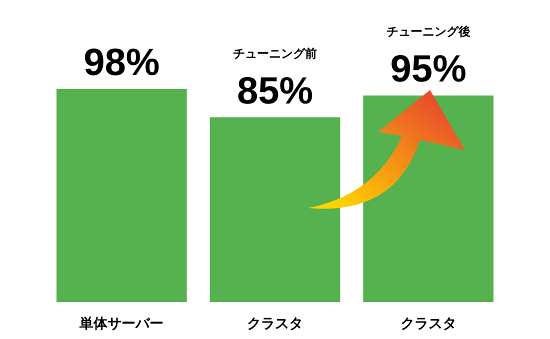  Describe the element at coordinates (121, 322) in the screenshot. I see `x-tick-label: 単体サーバー` at that location.